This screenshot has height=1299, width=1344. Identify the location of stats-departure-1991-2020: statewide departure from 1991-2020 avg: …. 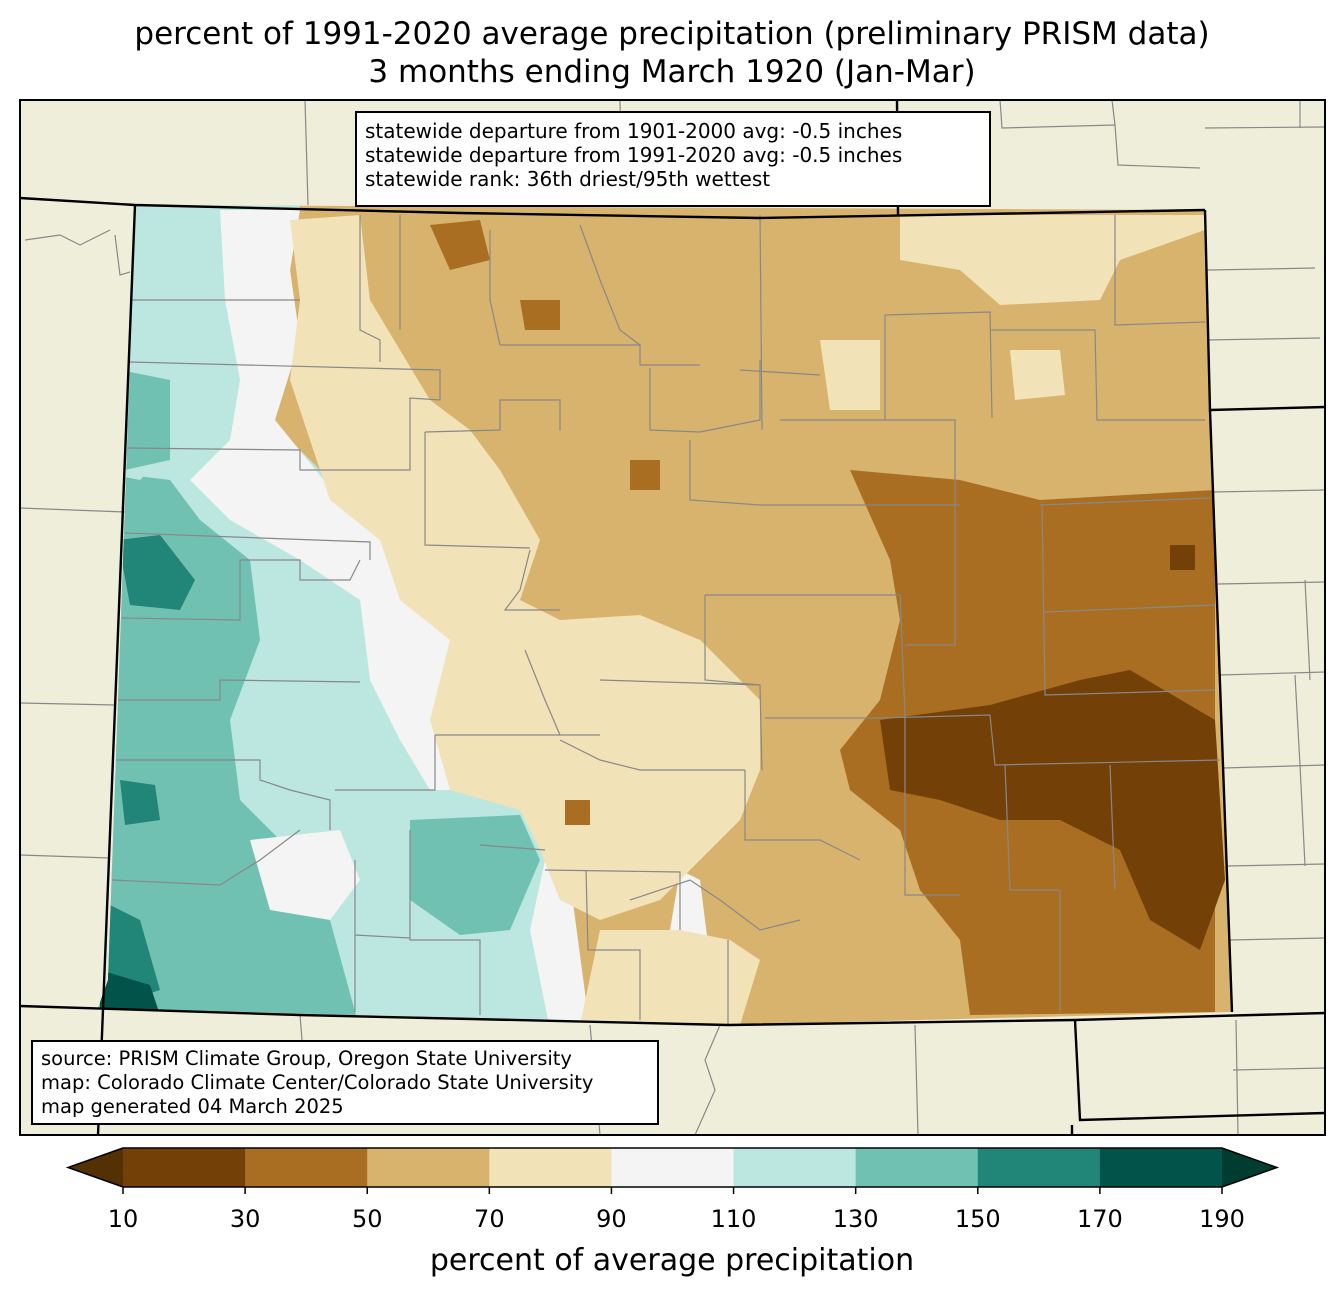
(634, 155).